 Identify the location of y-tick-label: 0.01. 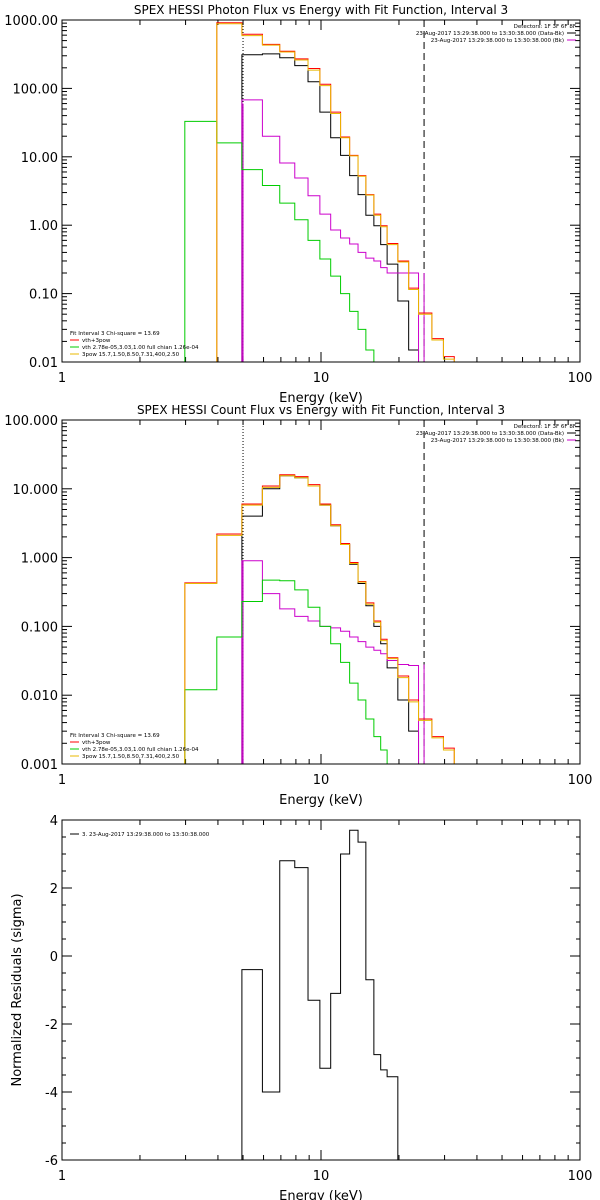
(43, 363).